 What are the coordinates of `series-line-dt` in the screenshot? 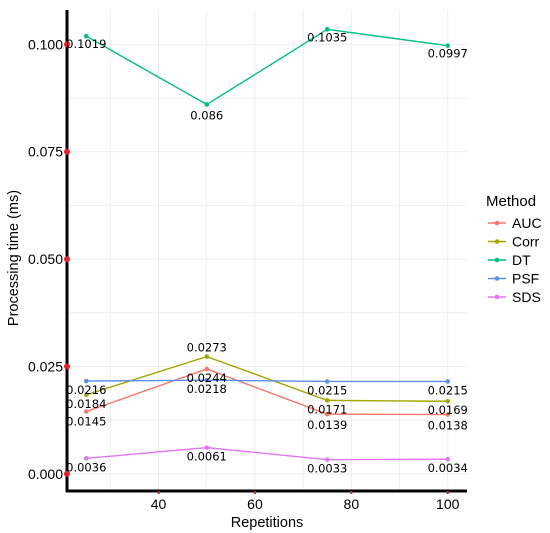 It's located at (266, 67).